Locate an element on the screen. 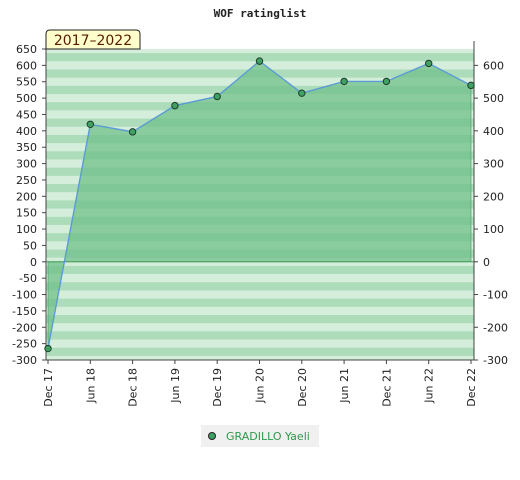 The image size is (520, 480). left-tick-label: 300 is located at coordinates (26, 164).